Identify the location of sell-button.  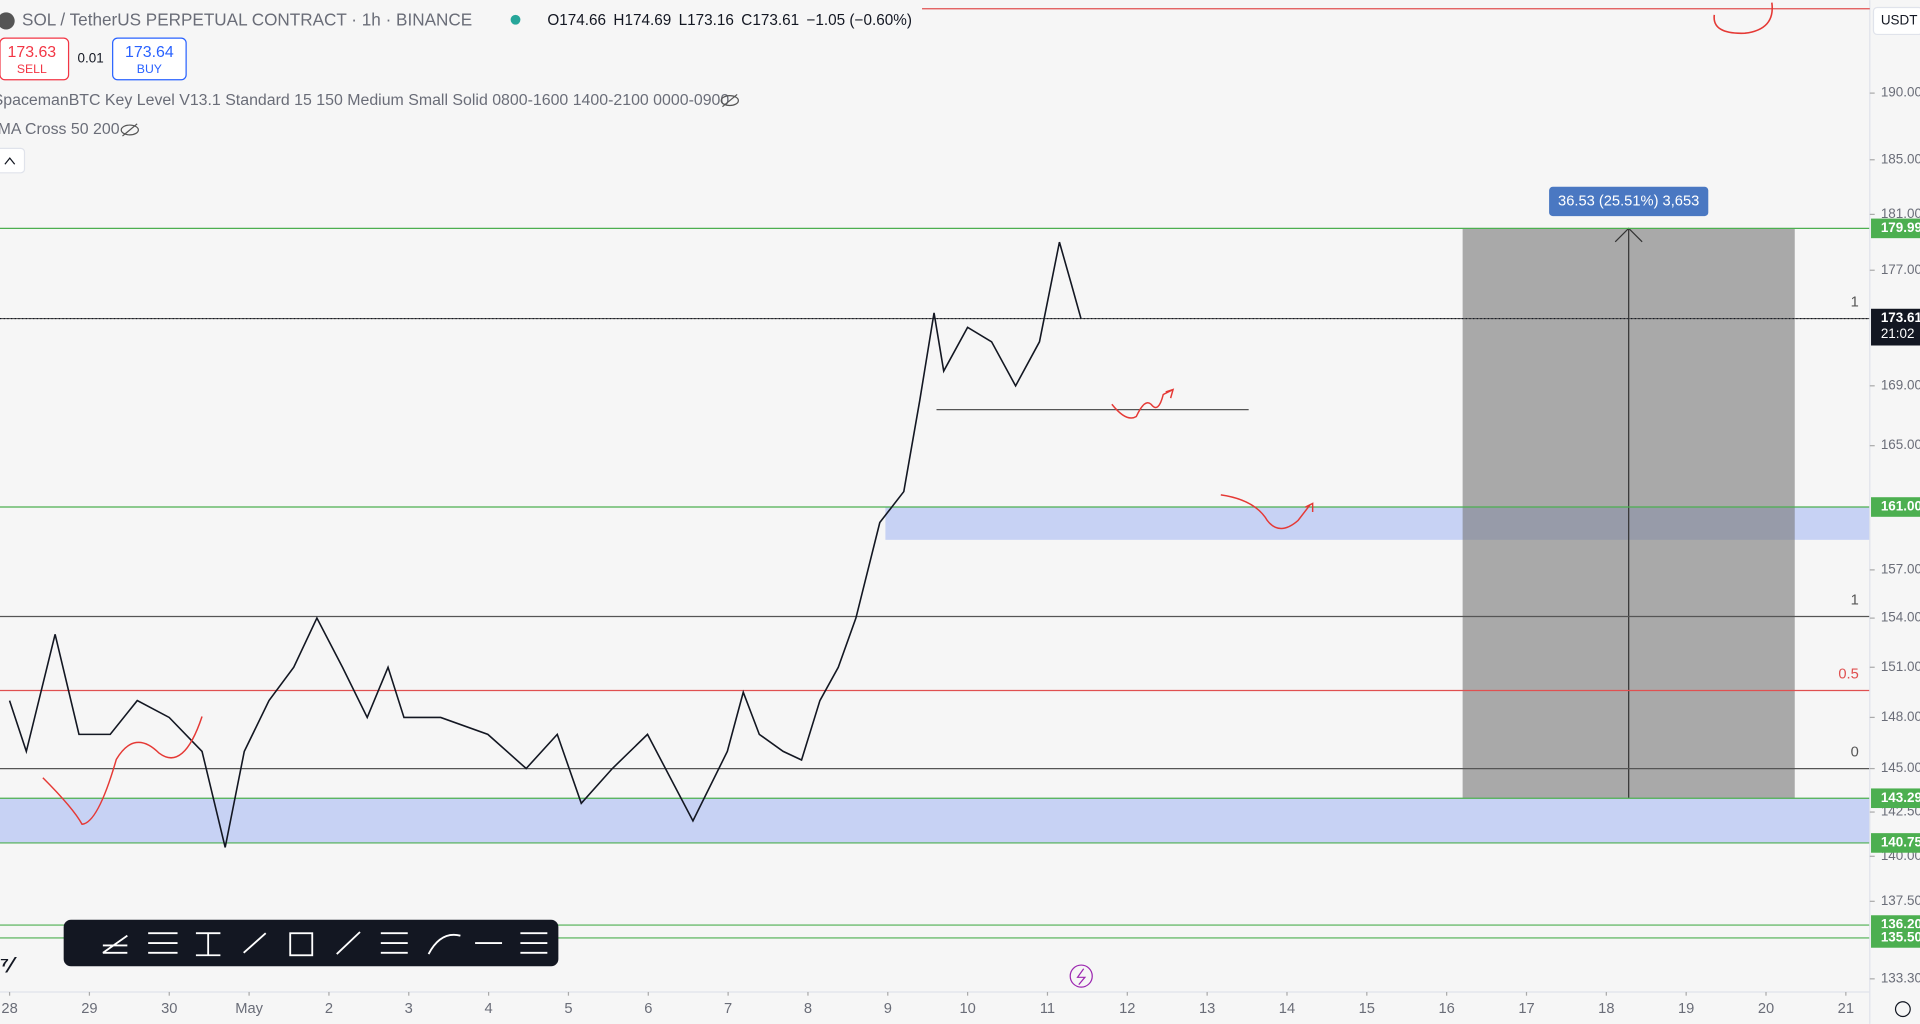
(35, 59).